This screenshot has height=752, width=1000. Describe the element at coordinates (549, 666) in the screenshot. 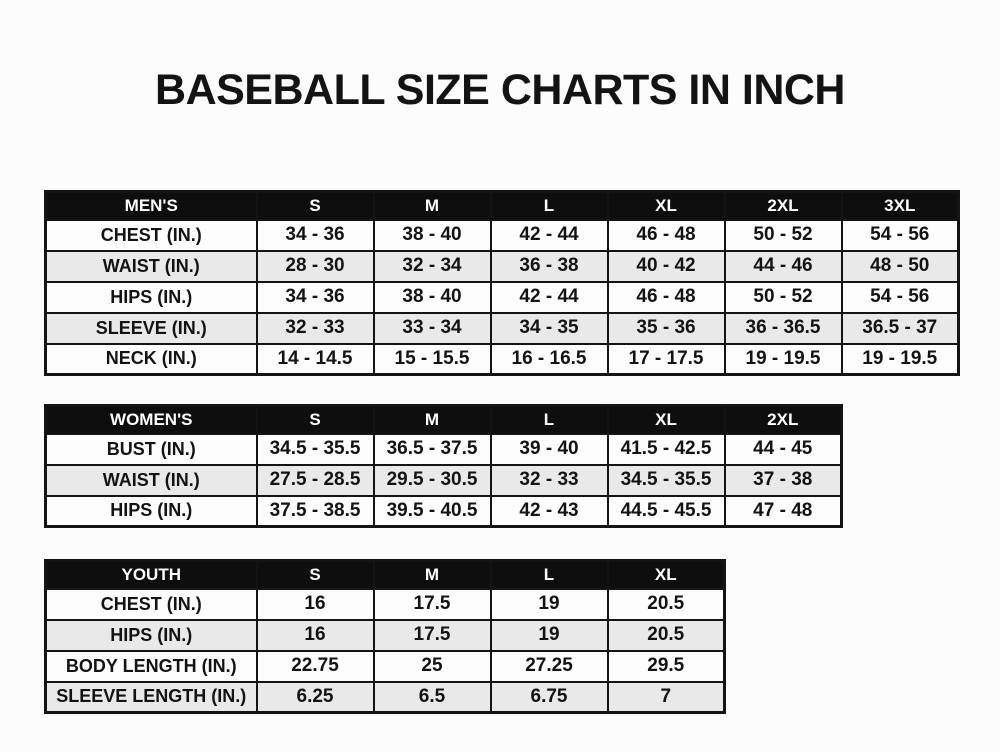

I see `size-value-cell: 27.25` at that location.